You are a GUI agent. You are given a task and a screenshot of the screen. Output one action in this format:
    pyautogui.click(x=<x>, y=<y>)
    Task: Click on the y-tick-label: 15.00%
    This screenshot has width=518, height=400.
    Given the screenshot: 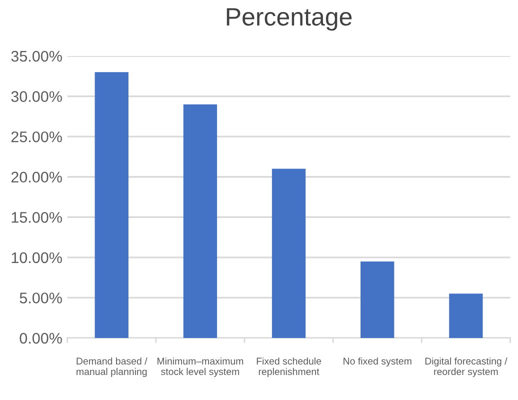 What is the action you would take?
    pyautogui.click(x=37, y=217)
    